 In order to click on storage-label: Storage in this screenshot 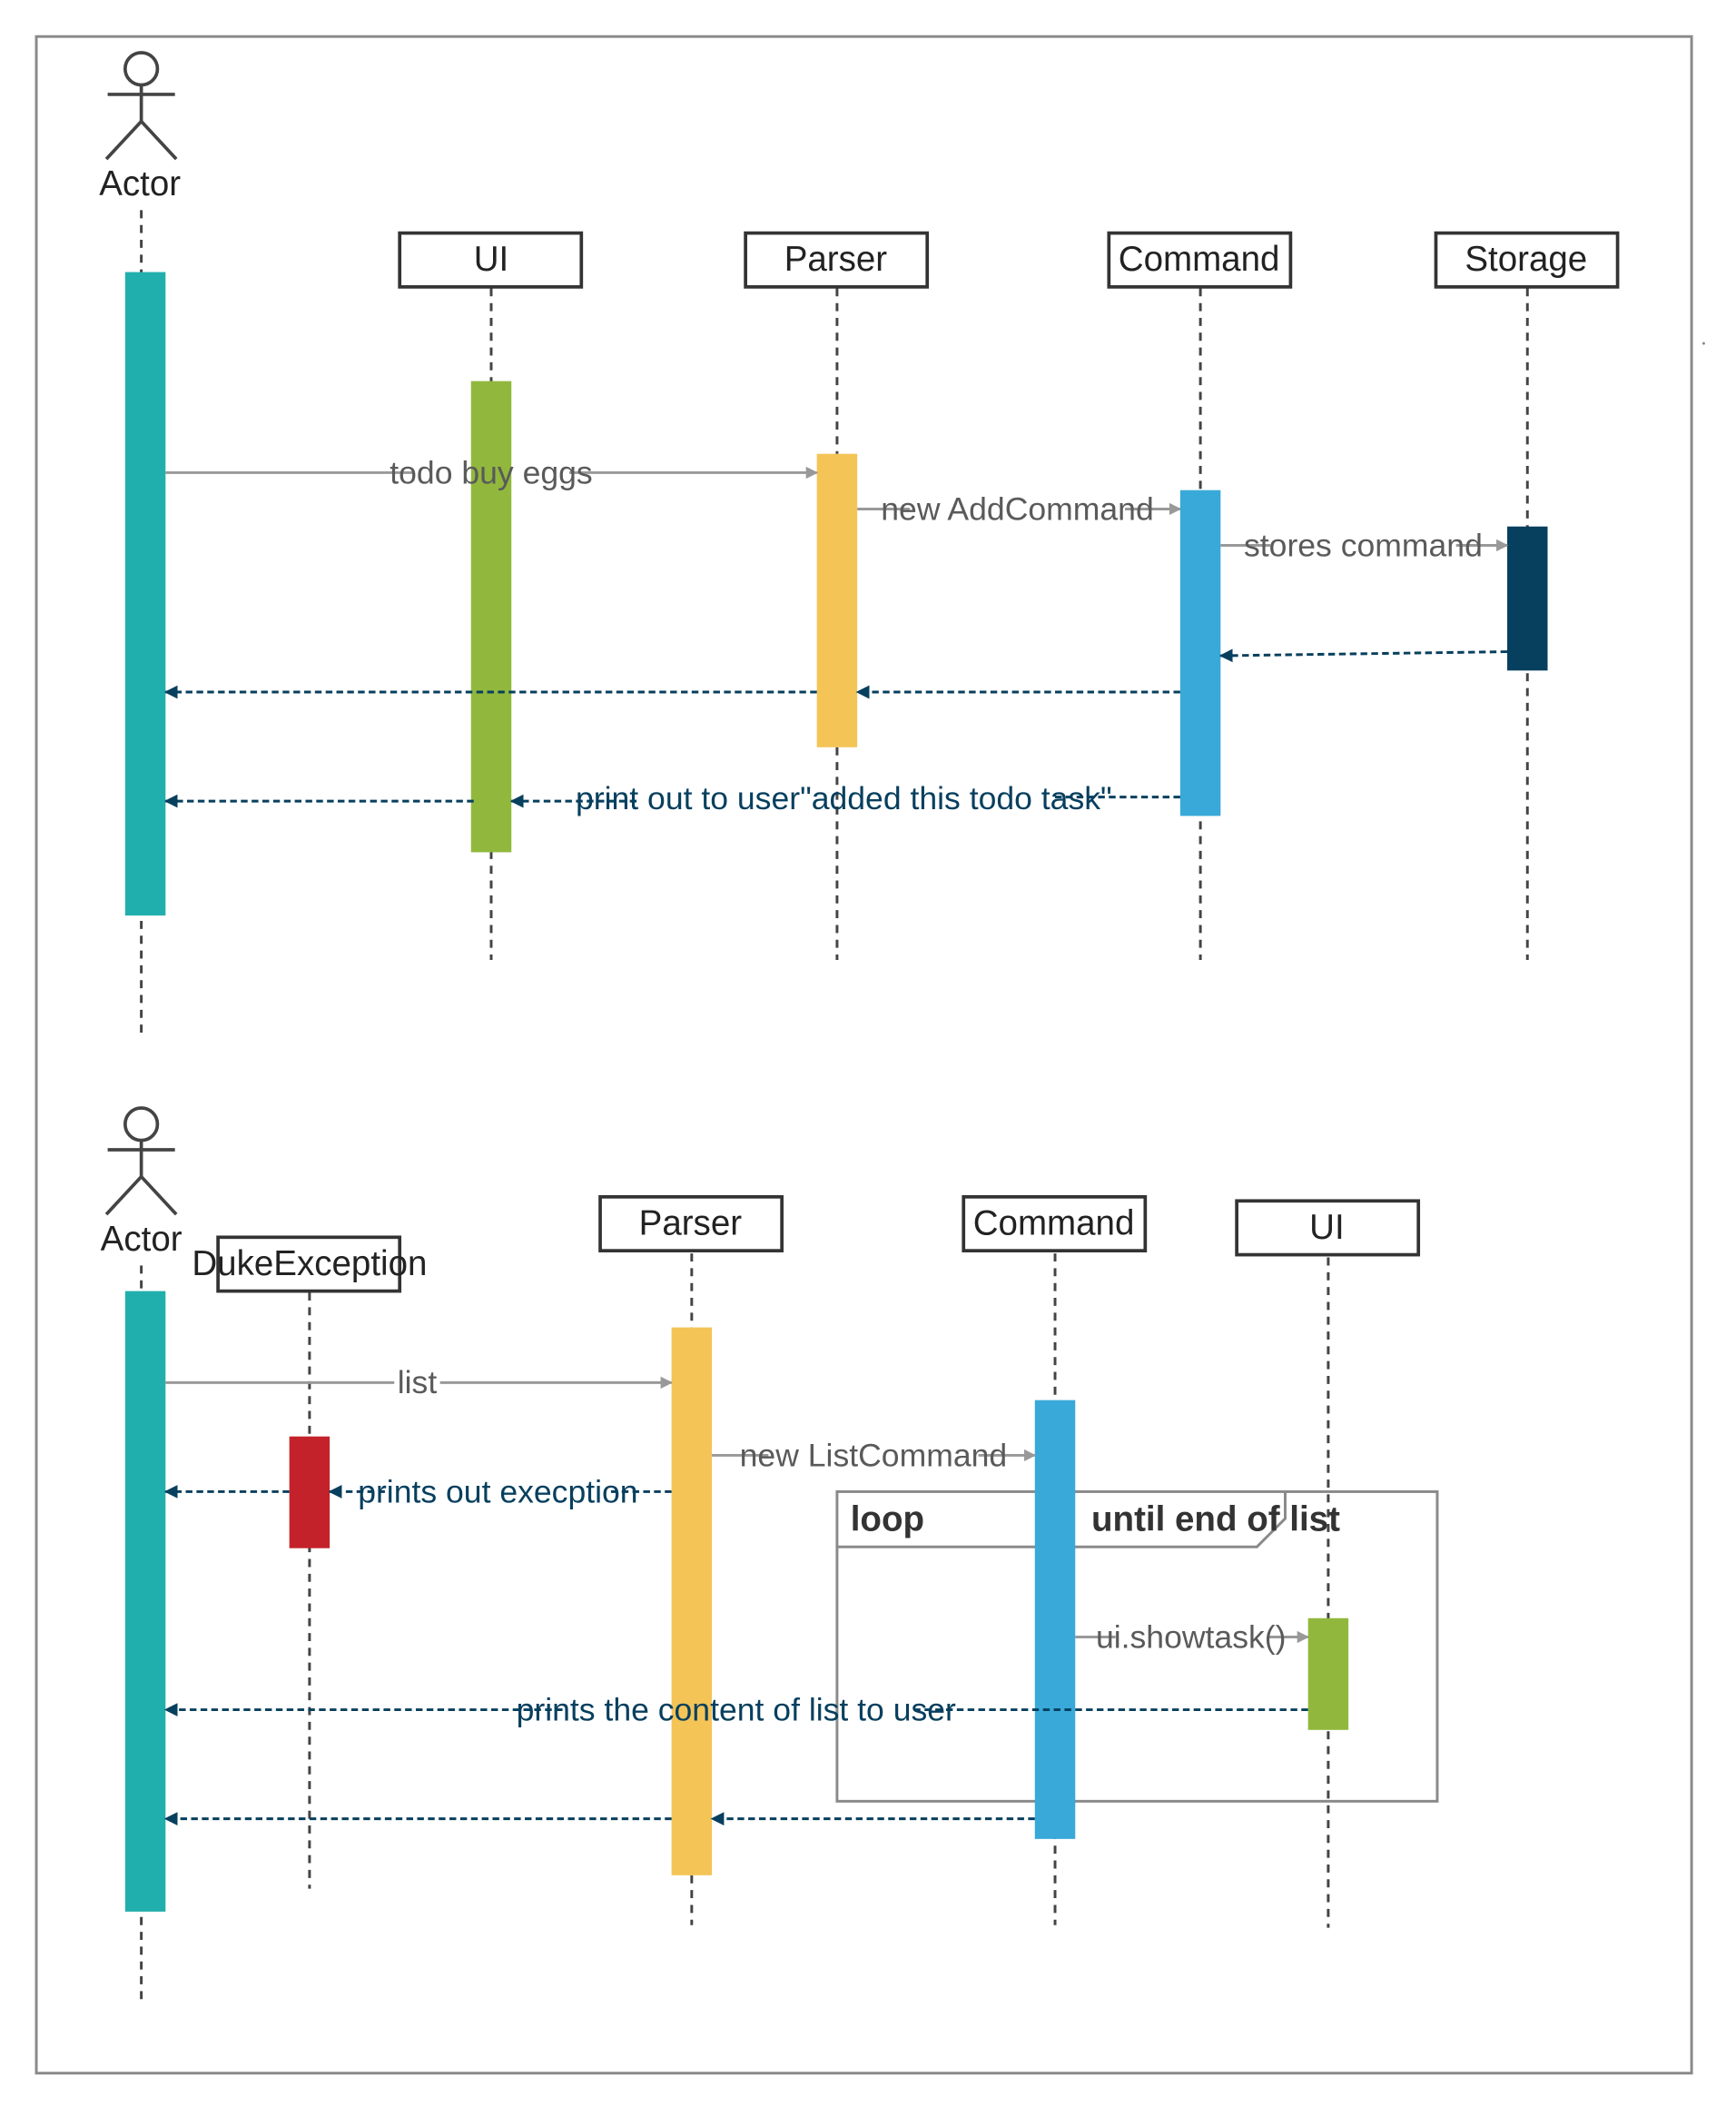, I will do `click(1526, 259)`.